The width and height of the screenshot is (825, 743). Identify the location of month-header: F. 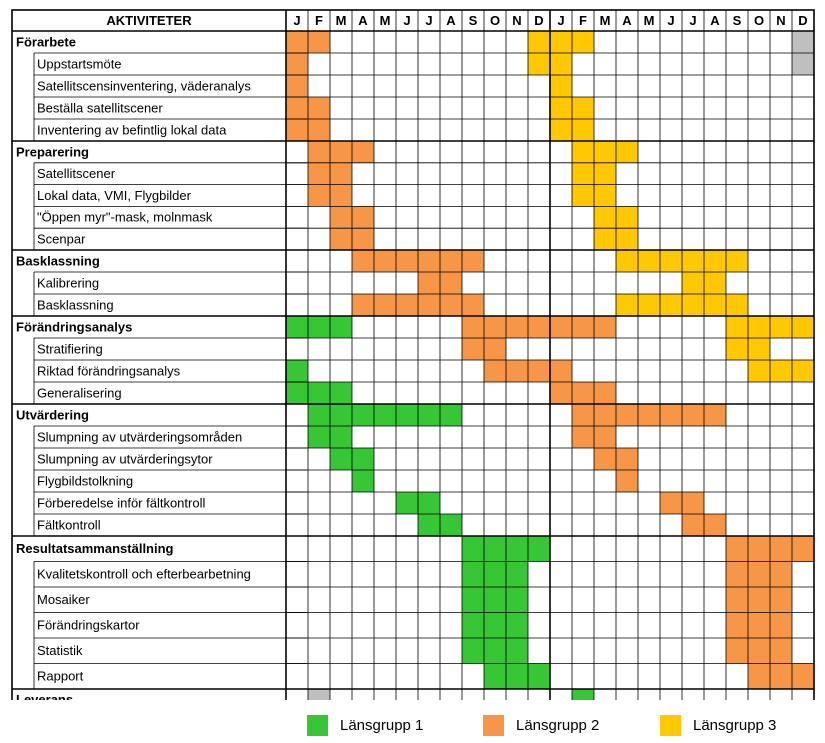
(583, 20).